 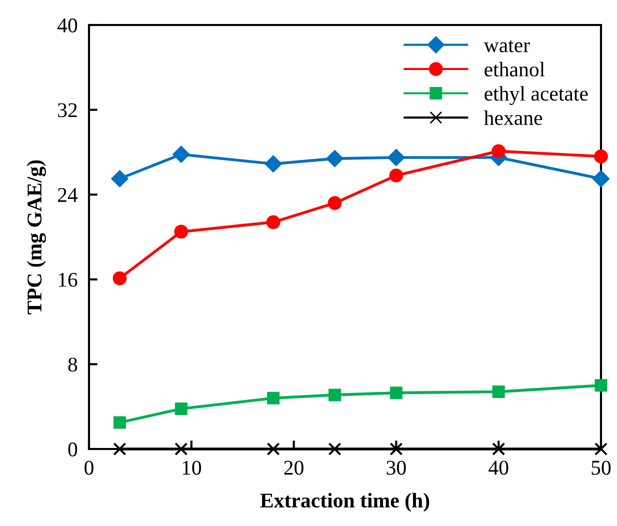 I want to click on x-tick-label: 10, so click(x=192, y=467).